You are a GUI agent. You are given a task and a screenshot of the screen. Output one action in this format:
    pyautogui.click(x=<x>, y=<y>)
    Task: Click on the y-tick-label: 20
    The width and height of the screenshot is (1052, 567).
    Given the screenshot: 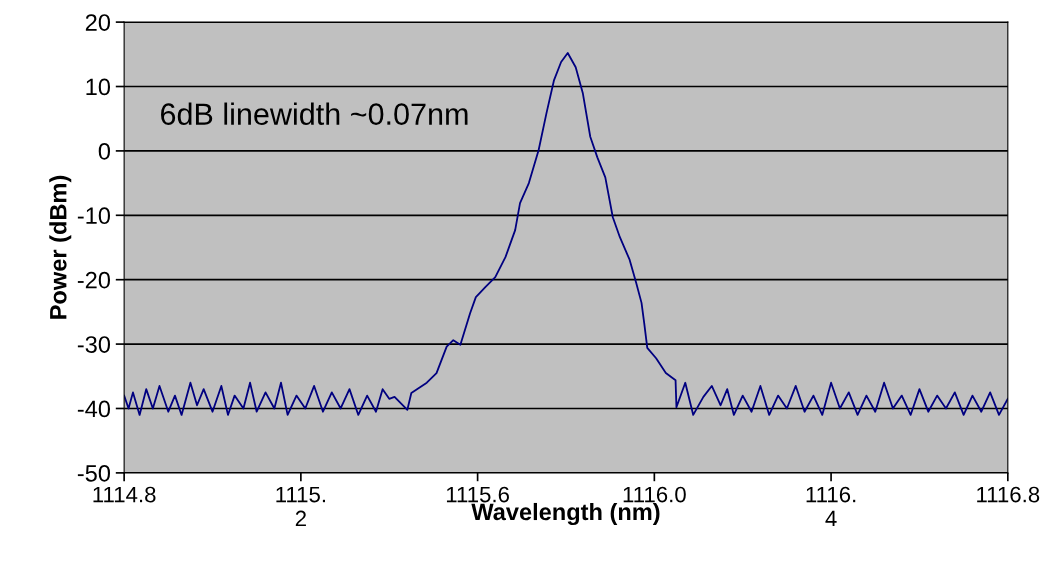 What is the action you would take?
    pyautogui.click(x=98, y=22)
    